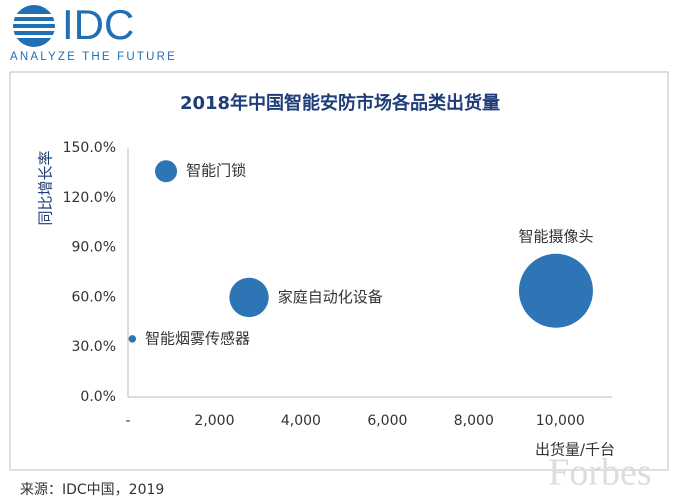  I want to click on y-tick-label: 150.0%, so click(89, 148).